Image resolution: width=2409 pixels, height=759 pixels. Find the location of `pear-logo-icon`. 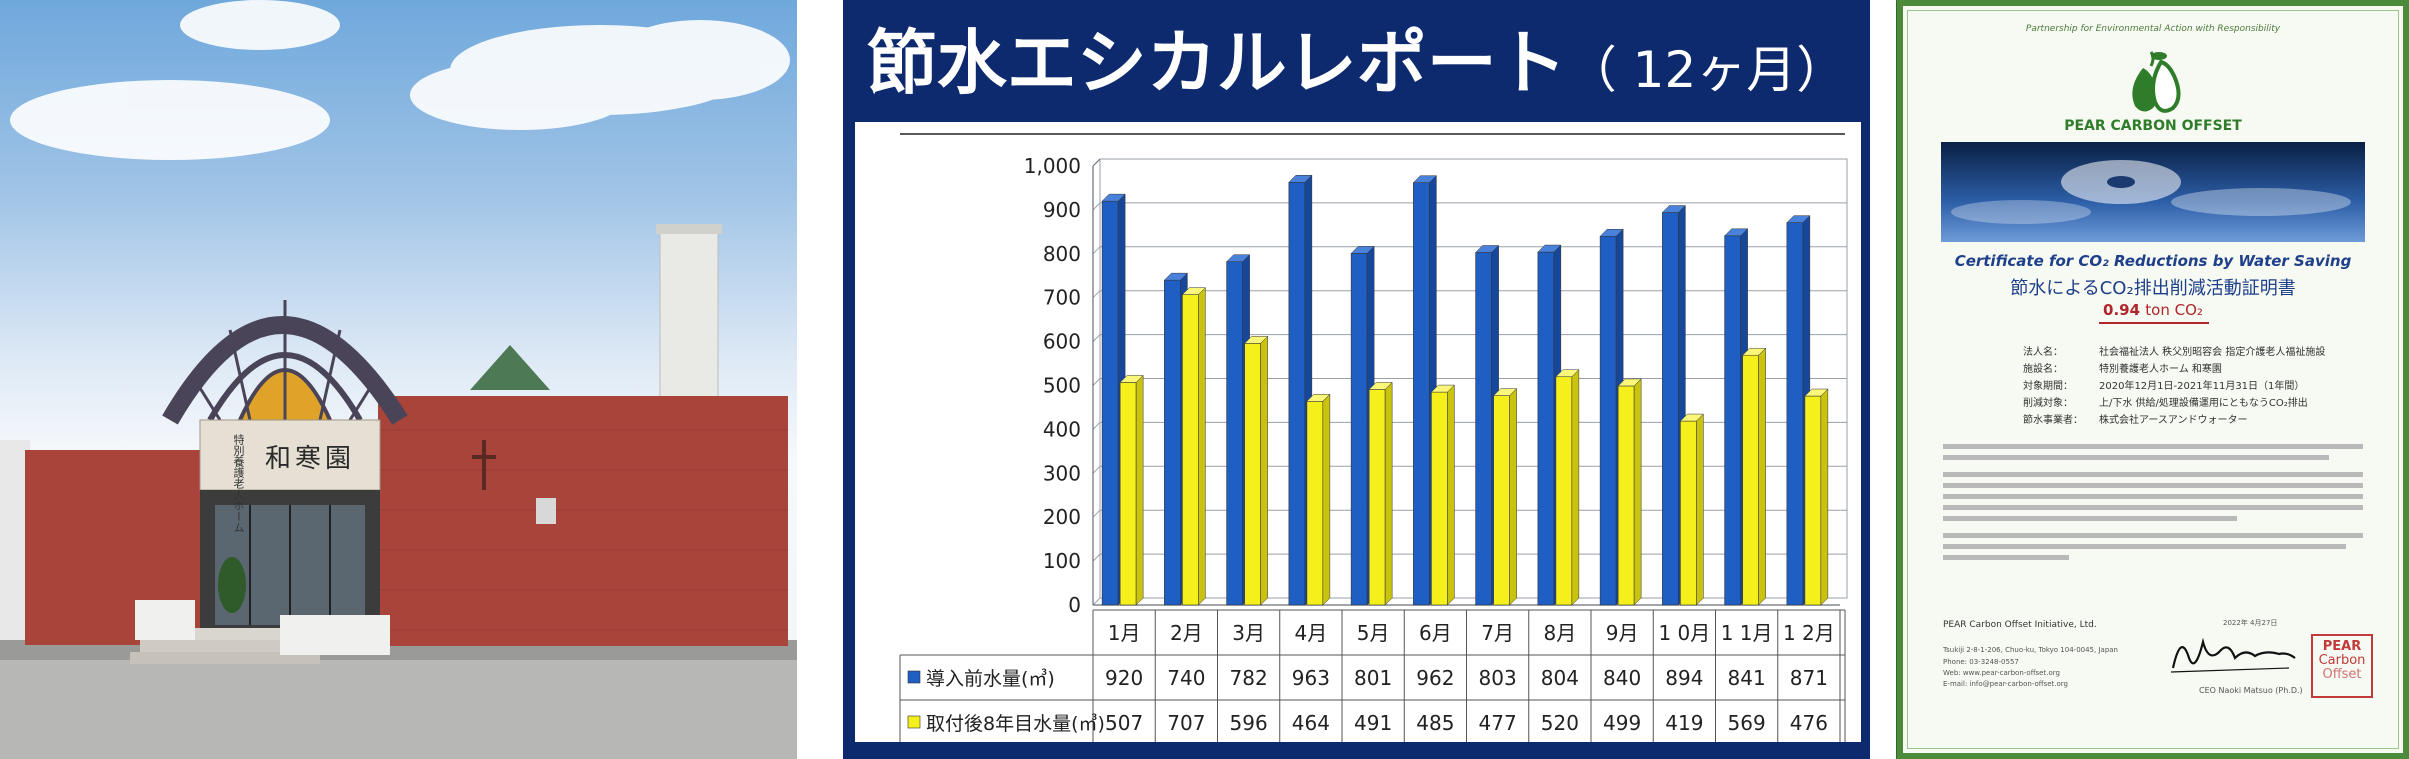

pear-logo-icon is located at coordinates (2156, 82).